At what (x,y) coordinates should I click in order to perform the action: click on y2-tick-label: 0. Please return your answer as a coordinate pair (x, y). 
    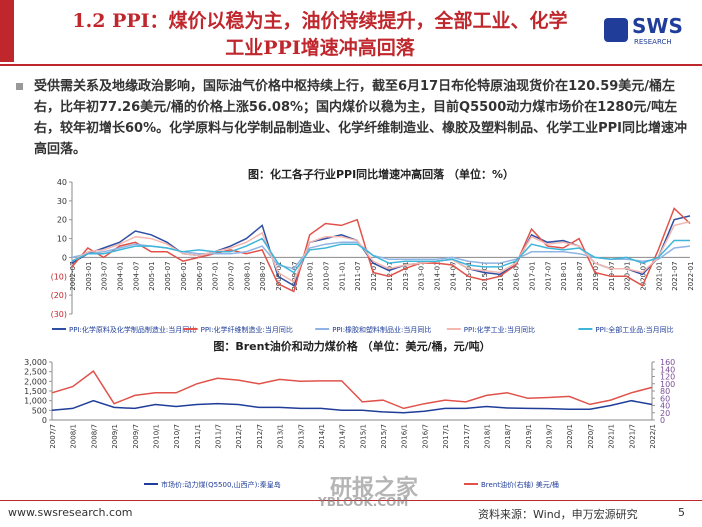
    Looking at the image, I should click on (662, 420).